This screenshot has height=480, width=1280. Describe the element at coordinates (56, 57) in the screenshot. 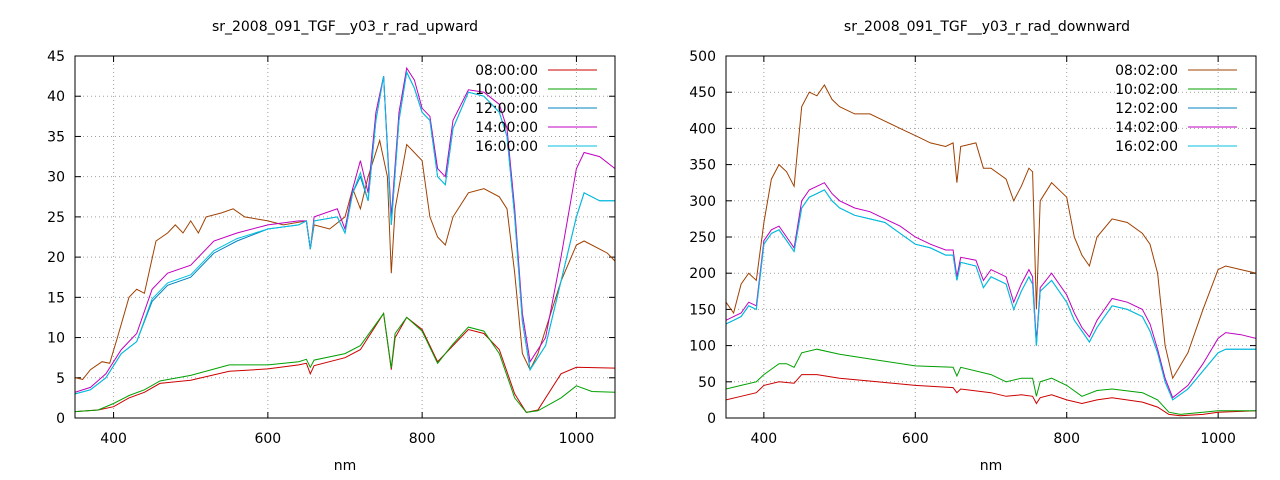

I see `y-tick-label: 45` at that location.